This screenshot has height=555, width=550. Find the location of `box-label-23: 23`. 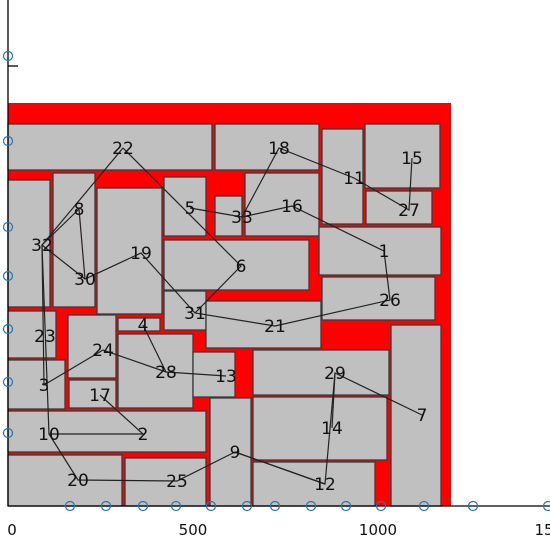

box-label-23: 23 is located at coordinates (45, 337).